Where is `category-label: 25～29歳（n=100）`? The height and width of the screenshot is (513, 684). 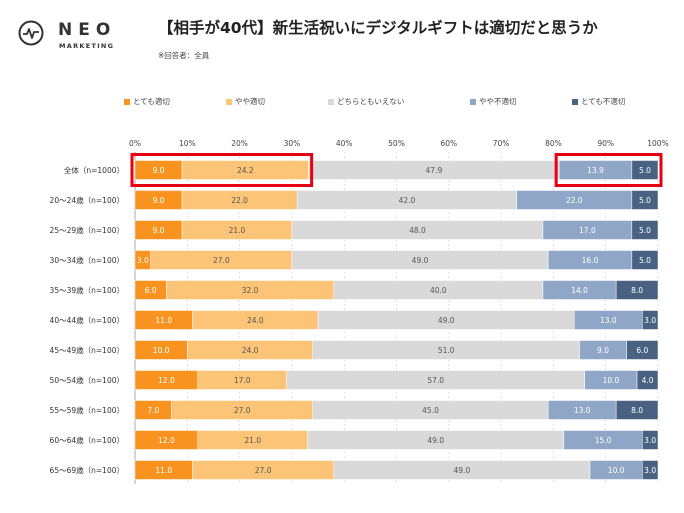
category-label: 25～29歳（n=100） is located at coordinates (87, 230).